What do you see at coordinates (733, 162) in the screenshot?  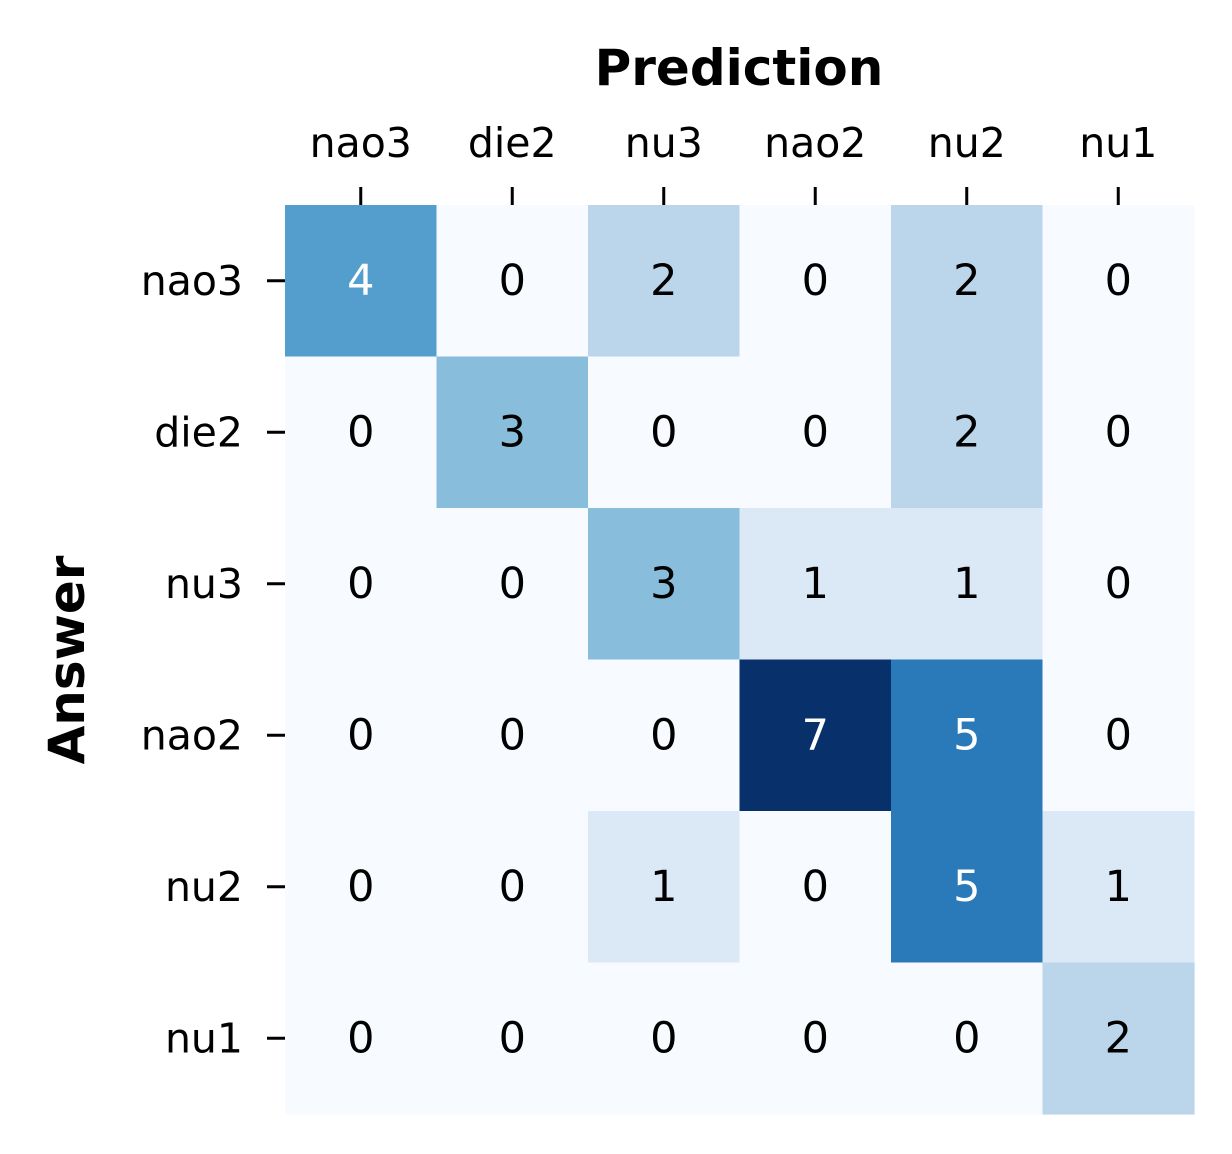 I see `x-axis-ticks: nao3 die2 nu3 nao2 nu2 nu1` at bounding box center [733, 162].